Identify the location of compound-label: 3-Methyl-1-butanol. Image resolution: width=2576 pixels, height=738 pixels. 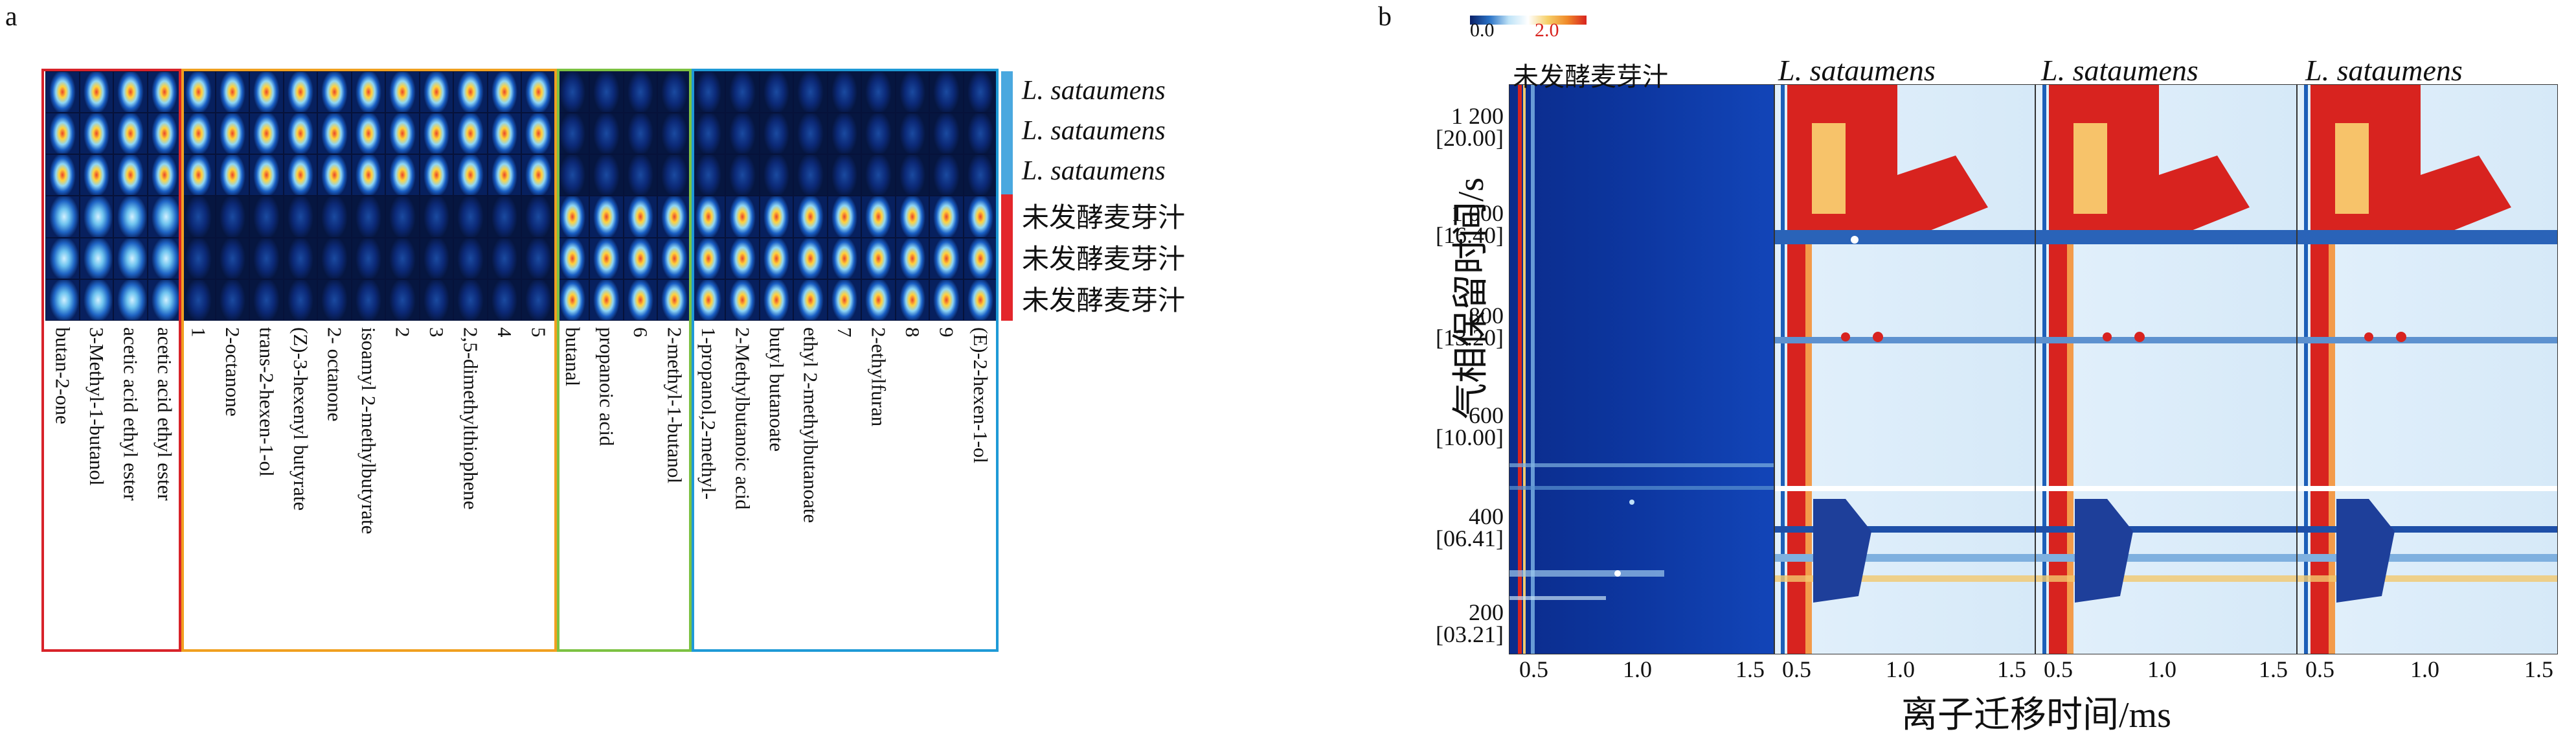
(96, 406).